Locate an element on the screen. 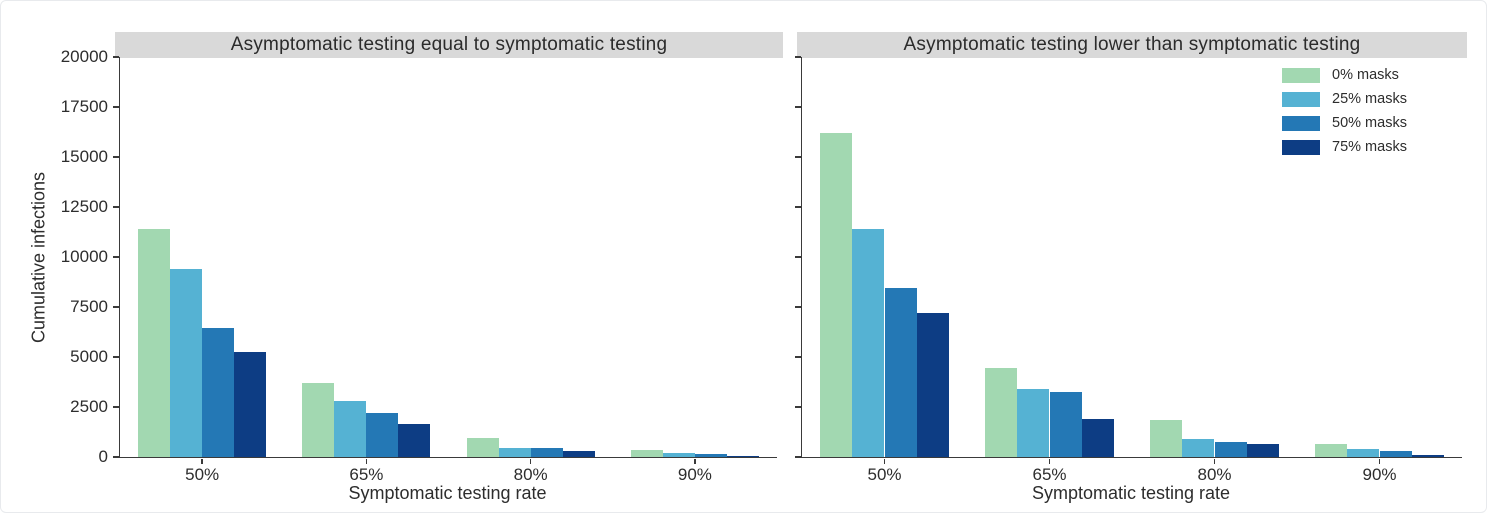 Image resolution: width=1487 pixels, height=513 pixels. legend-label: 25% masks is located at coordinates (1369, 99).